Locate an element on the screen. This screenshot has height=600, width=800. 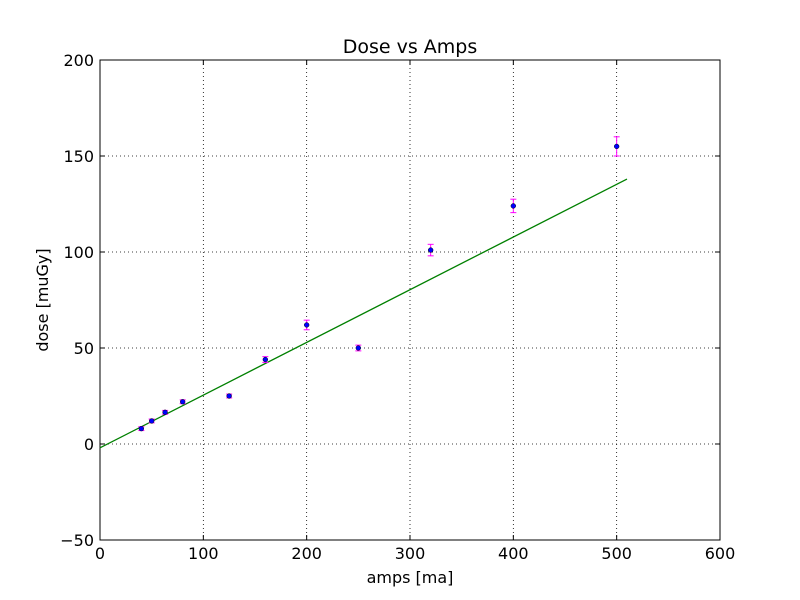
y-tick-label: −50 is located at coordinates (77, 540).